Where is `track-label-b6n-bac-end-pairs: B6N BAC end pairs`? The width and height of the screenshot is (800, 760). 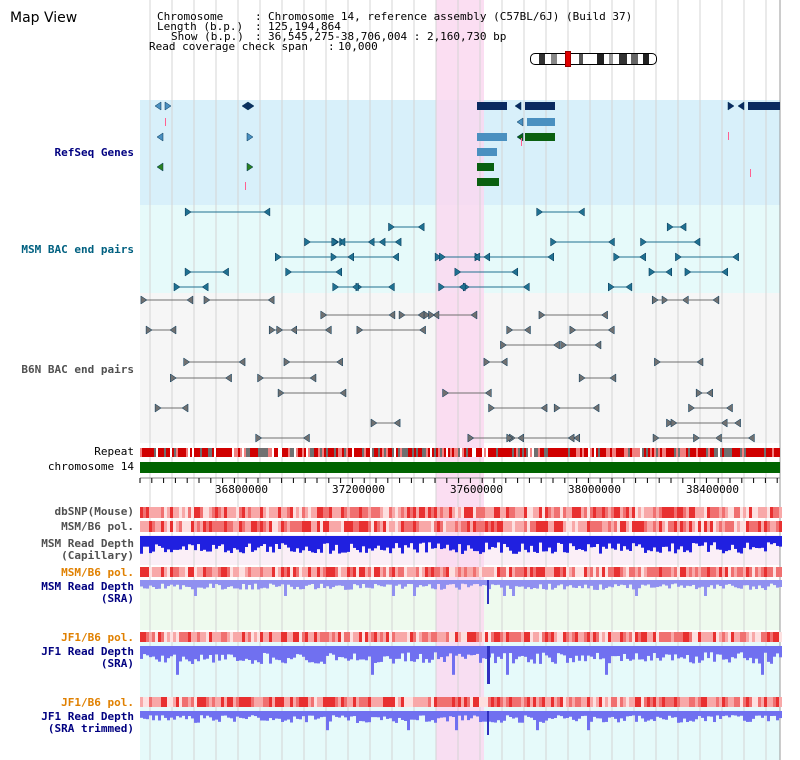
track-label-b6n-bac-end-pairs: B6N BAC end pairs is located at coordinates (77, 369).